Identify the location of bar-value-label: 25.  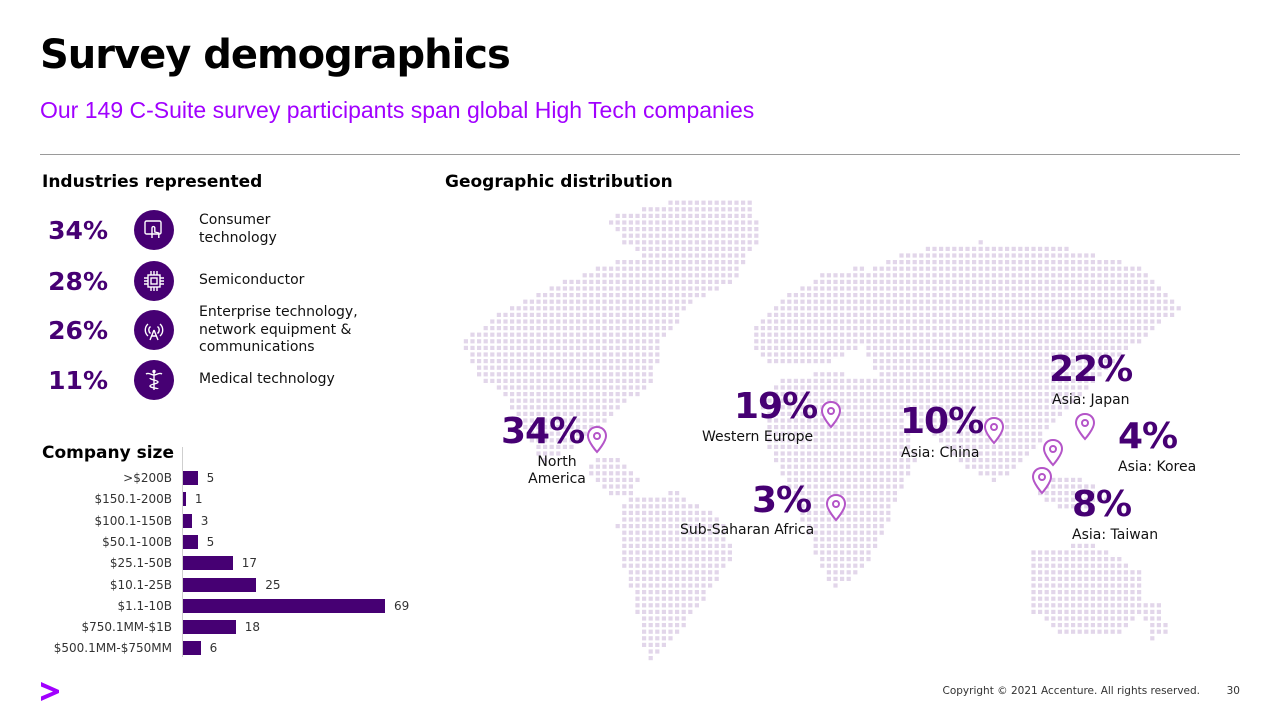
(273, 584).